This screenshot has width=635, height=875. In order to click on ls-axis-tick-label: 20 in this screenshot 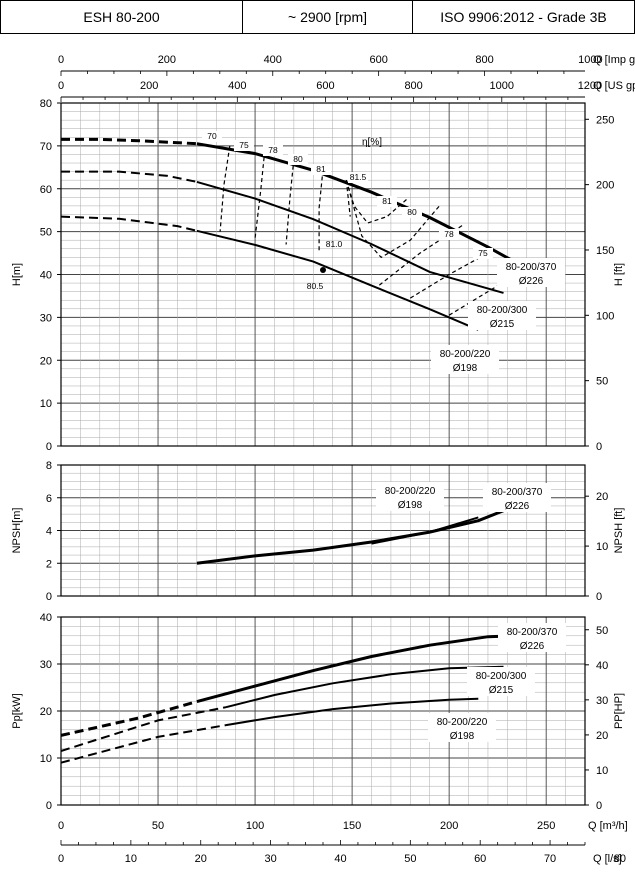, I will do `click(201, 859)`.